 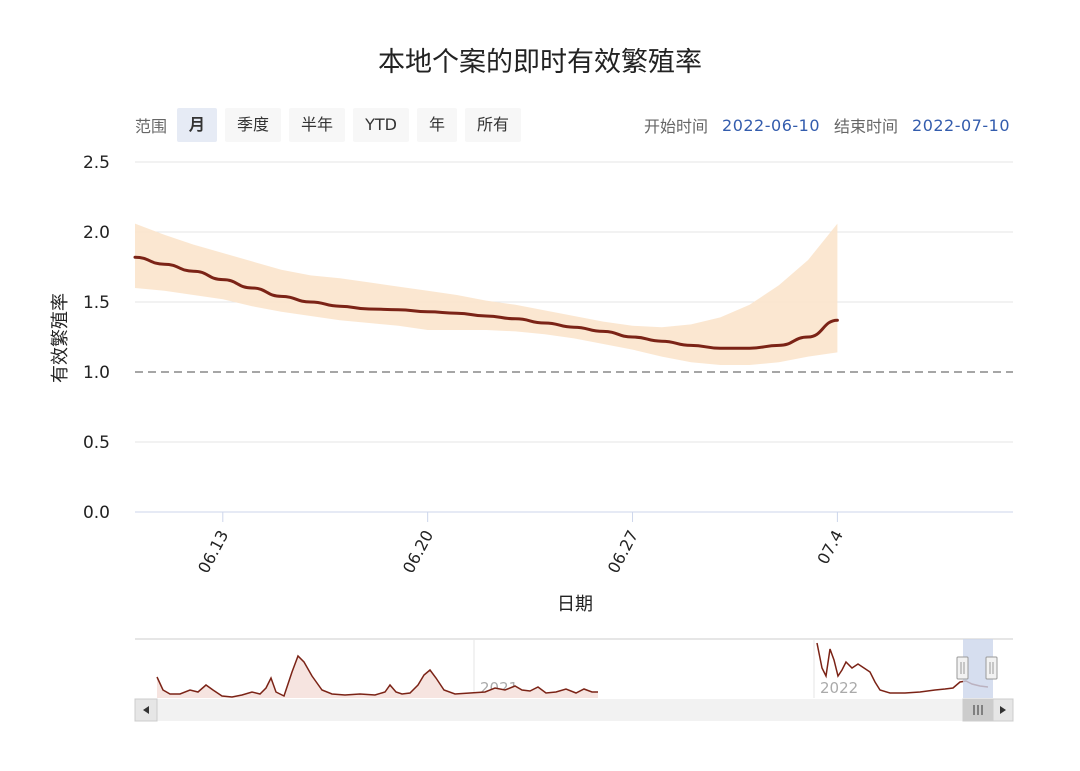 I want to click on x-axis-label: 日期, so click(x=575, y=604).